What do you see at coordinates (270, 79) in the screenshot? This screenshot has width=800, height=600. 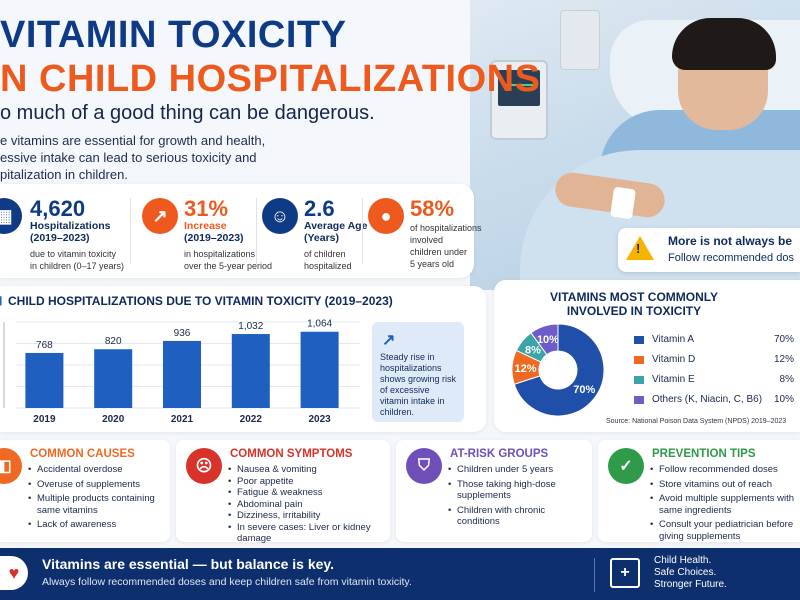 I see `page-title-line2: N CHILD HOSPITALIZATIONS` at bounding box center [270, 79].